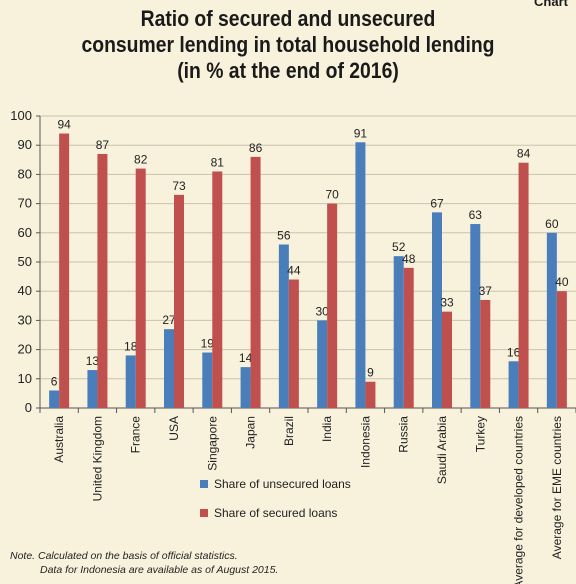 The width and height of the screenshot is (576, 584). I want to click on data-label: 52, so click(399, 247).